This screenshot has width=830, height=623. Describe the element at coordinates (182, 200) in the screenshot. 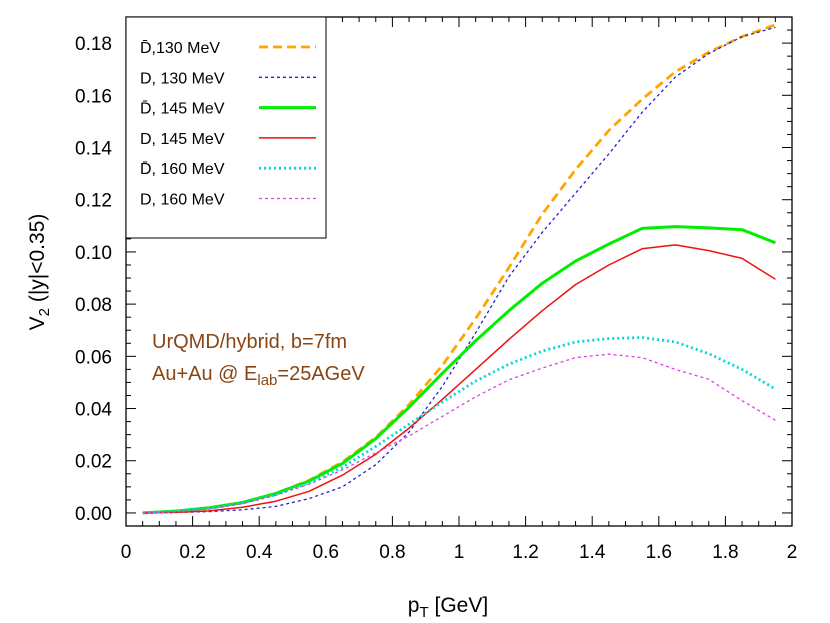

I see `legend-label-d-160: D, 160 MeV` at that location.